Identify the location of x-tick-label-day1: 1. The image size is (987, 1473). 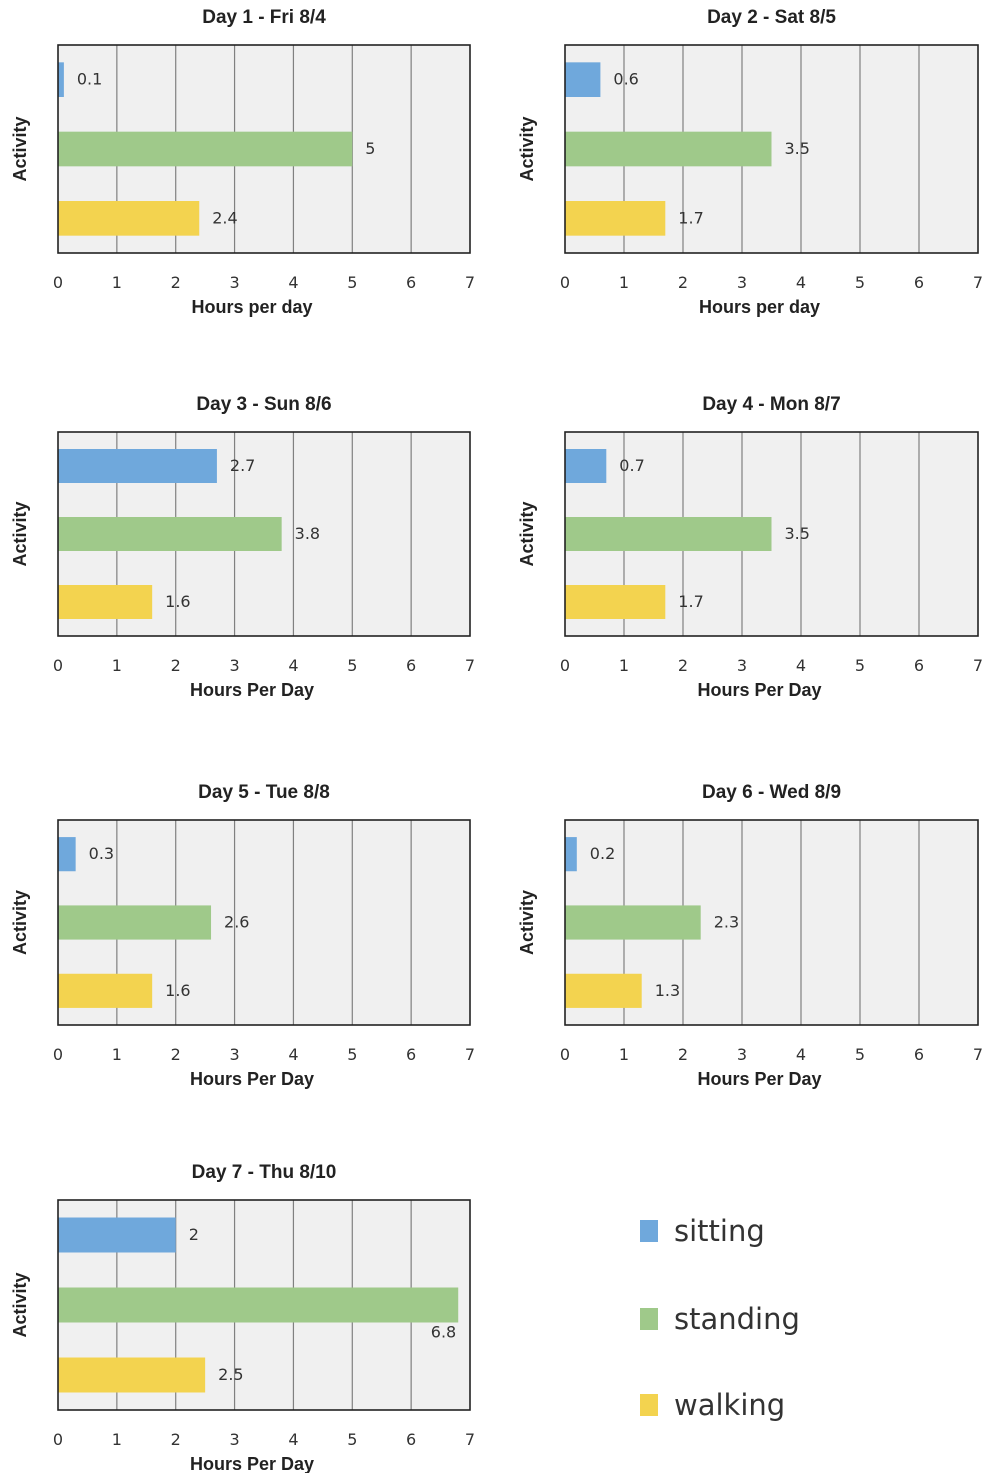
(117, 282).